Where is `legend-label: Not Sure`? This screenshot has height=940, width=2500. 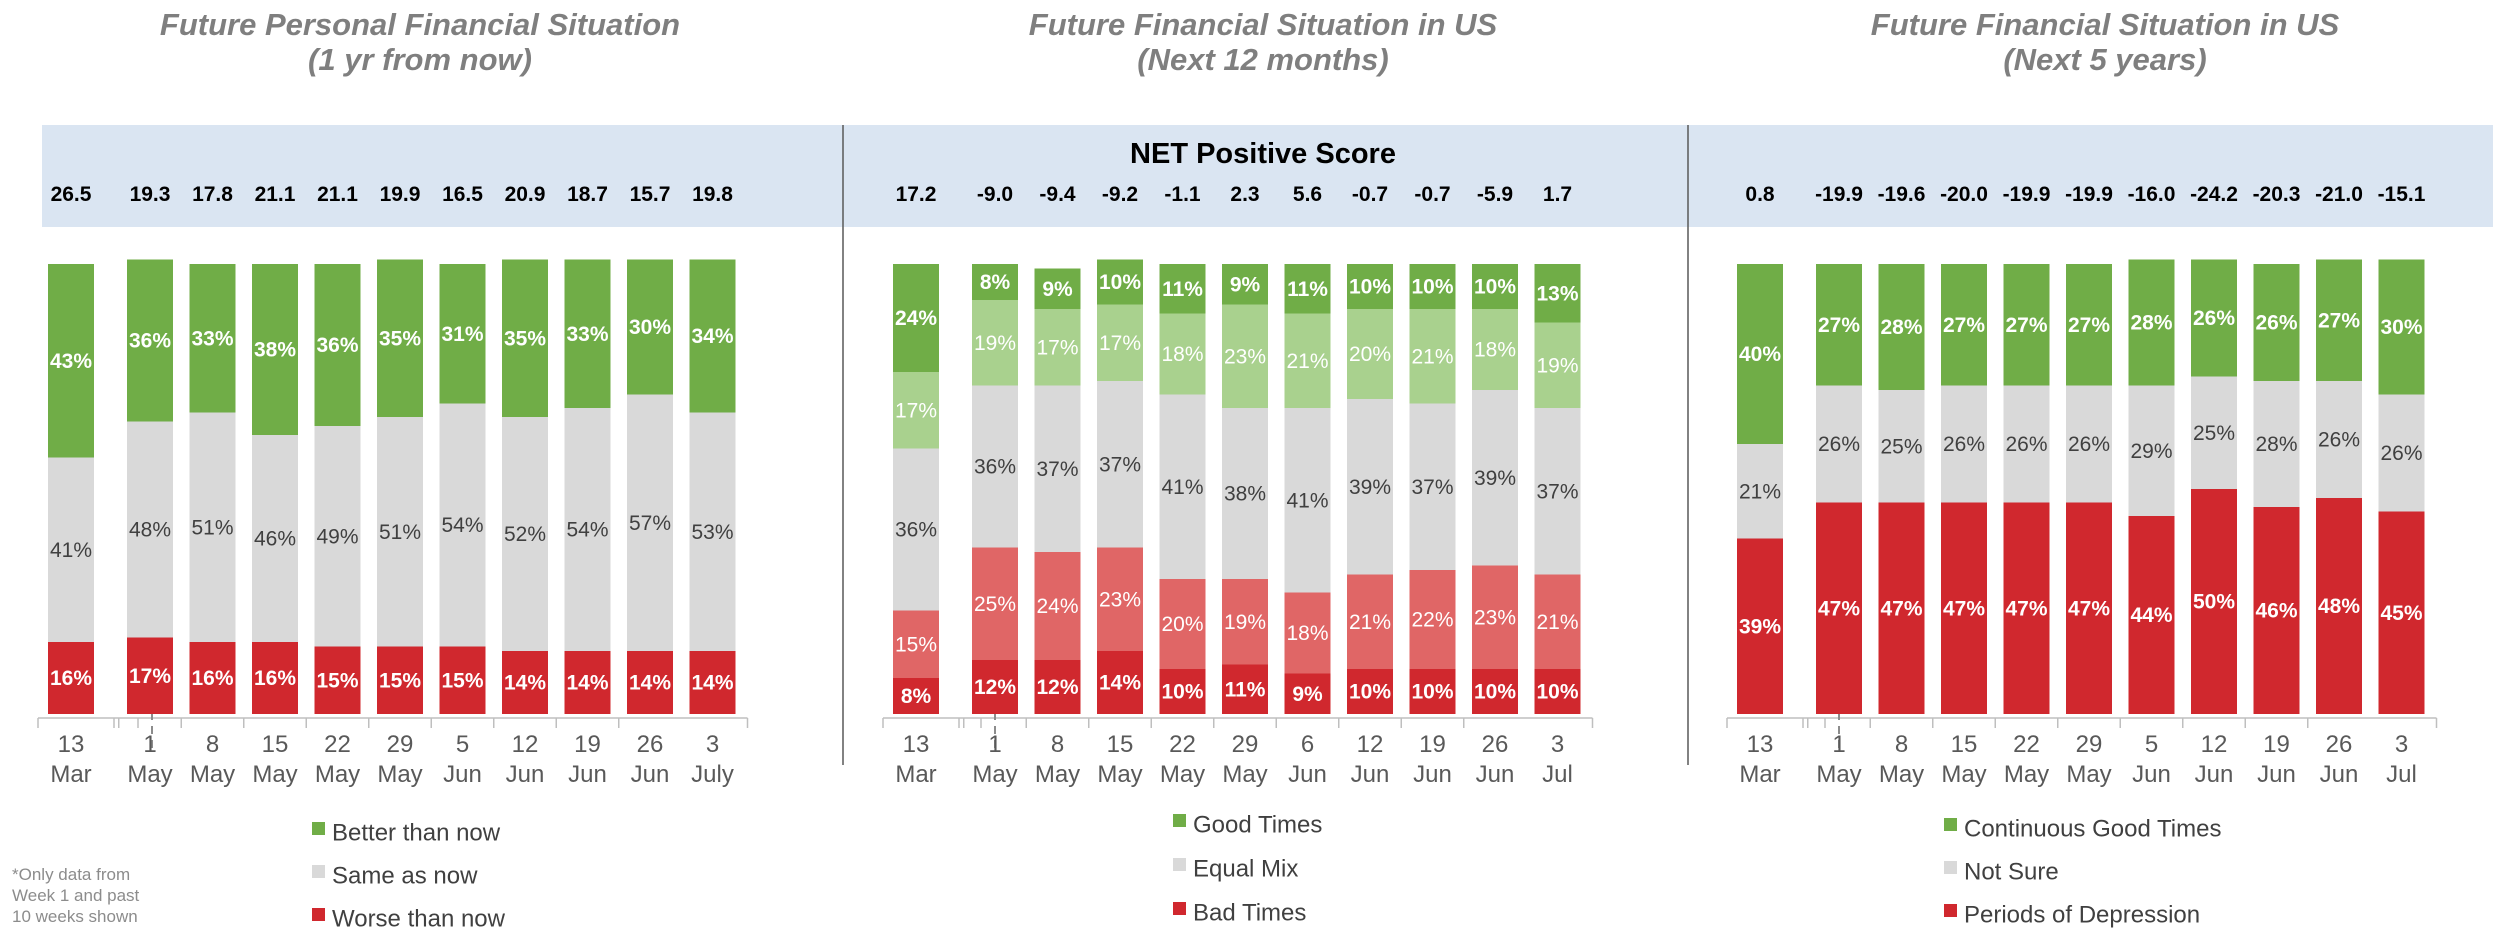 legend-label: Not Sure is located at coordinates (2011, 871).